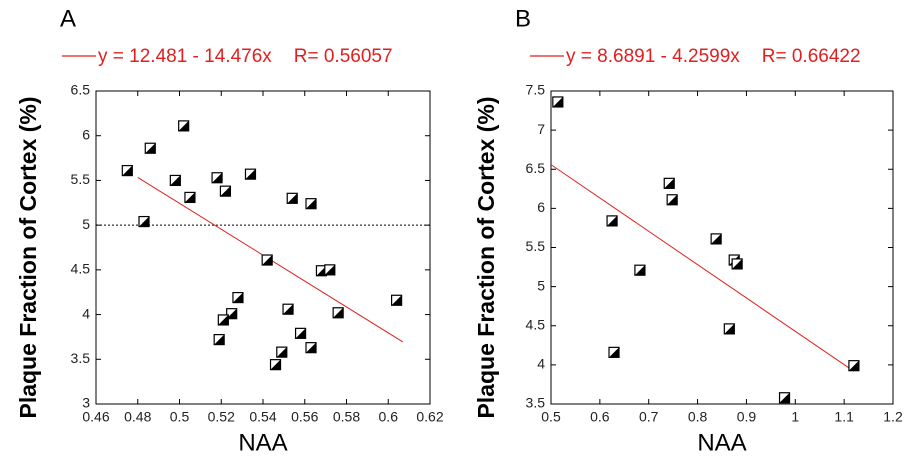 This screenshot has width=909, height=459. What do you see at coordinates (649, 417) in the screenshot?
I see `x-tick-label: 0.7` at bounding box center [649, 417].